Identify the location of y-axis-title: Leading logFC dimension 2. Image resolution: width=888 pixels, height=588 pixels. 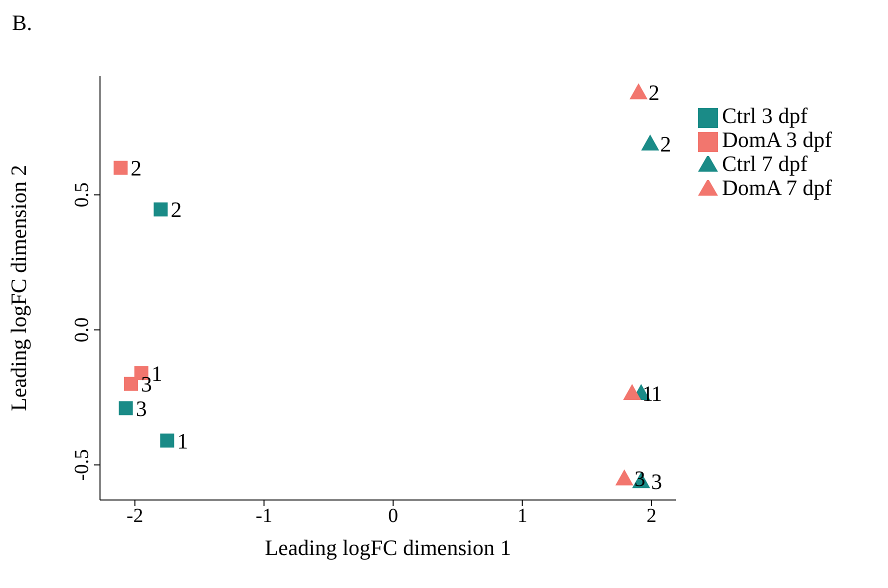
(18, 288).